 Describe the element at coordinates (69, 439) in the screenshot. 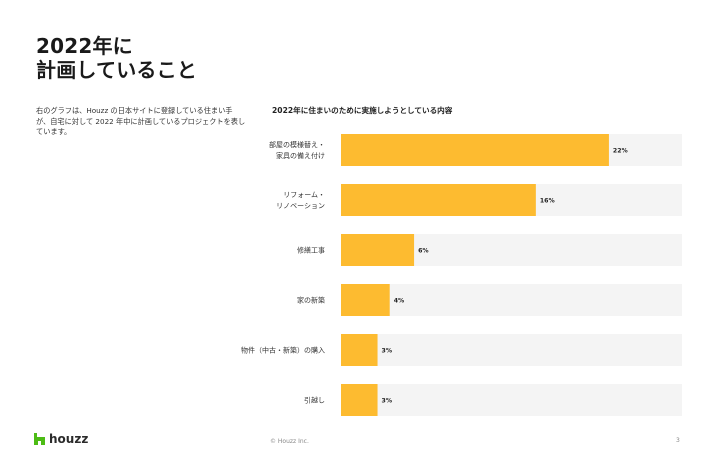

I see `houzz-logo-text: houzz` at that location.